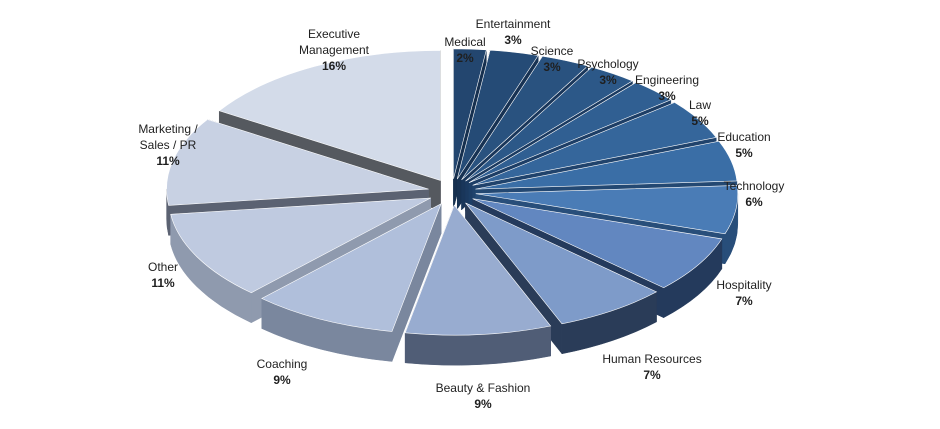 Image resolution: width=940 pixels, height=429 pixels. Describe the element at coordinates (552, 59) in the screenshot. I see `data-label: Science 3%` at that location.